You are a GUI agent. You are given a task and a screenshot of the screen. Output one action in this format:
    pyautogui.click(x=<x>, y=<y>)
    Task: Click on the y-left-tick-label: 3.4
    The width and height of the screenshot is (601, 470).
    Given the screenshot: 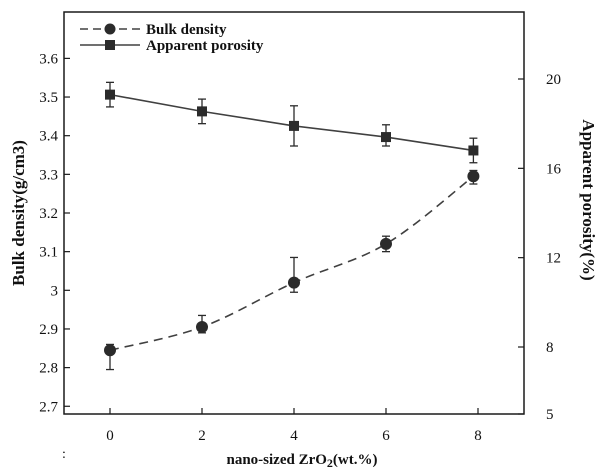 What is the action you would take?
    pyautogui.click(x=48, y=137)
    